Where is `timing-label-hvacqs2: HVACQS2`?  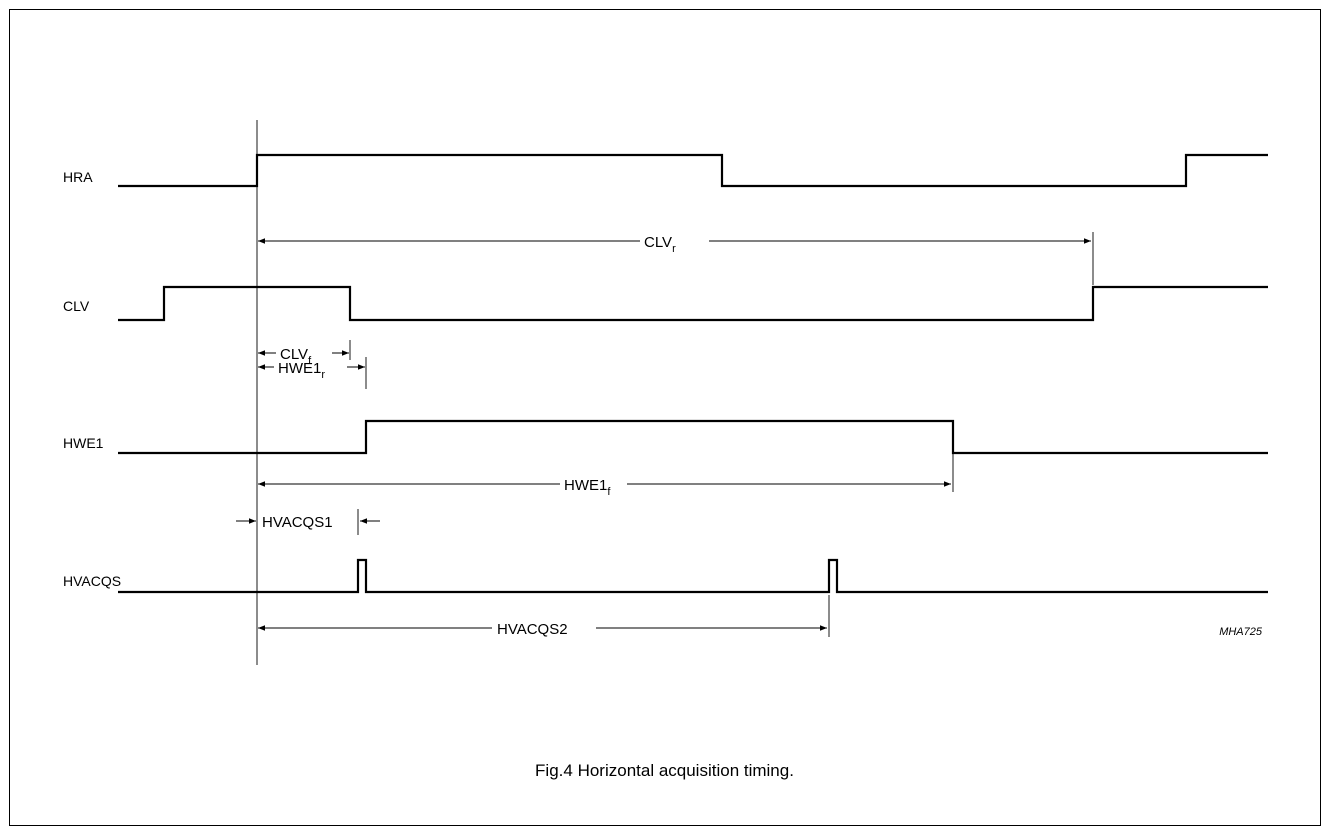 timing-label-hvacqs2: HVACQS2 is located at coordinates (532, 629).